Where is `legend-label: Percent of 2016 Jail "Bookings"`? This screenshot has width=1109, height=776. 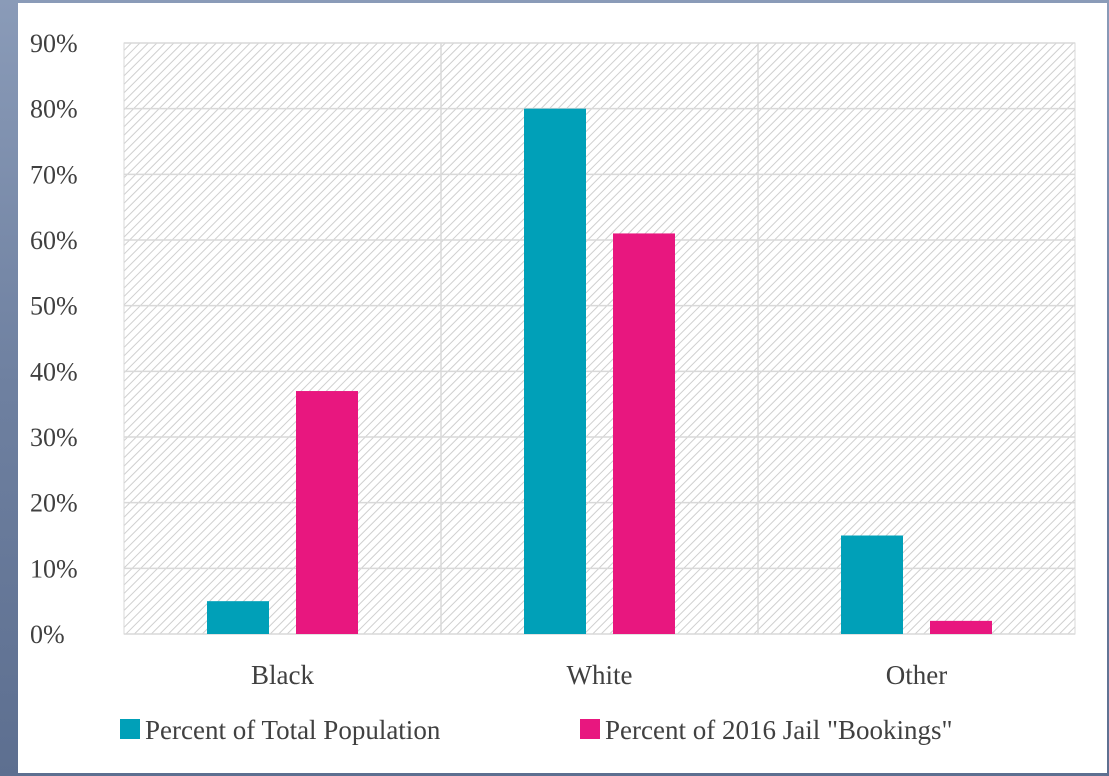
legend-label: Percent of 2016 Jail "Bookings" is located at coordinates (779, 730).